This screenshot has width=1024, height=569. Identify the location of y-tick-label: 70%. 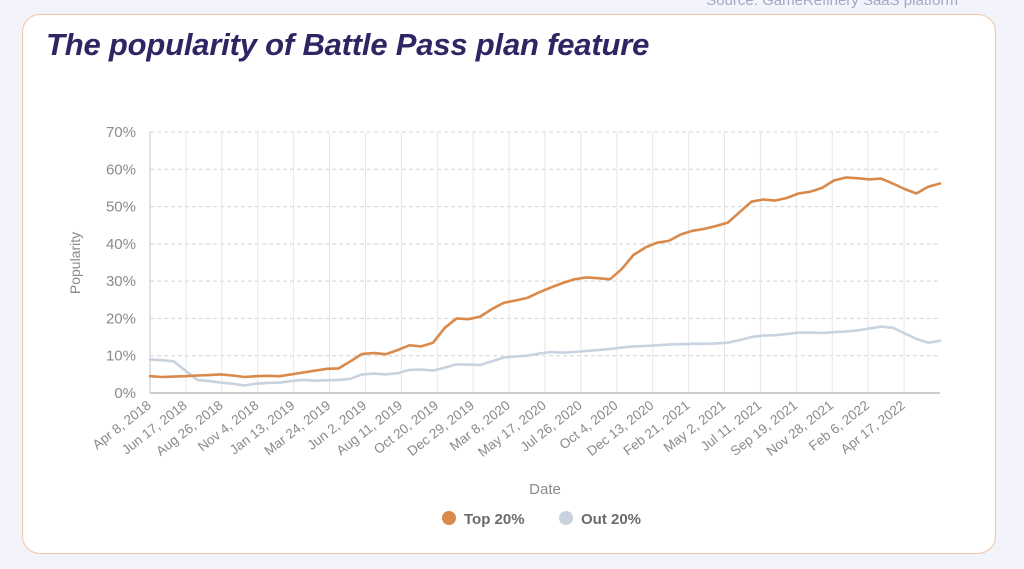
(121, 132).